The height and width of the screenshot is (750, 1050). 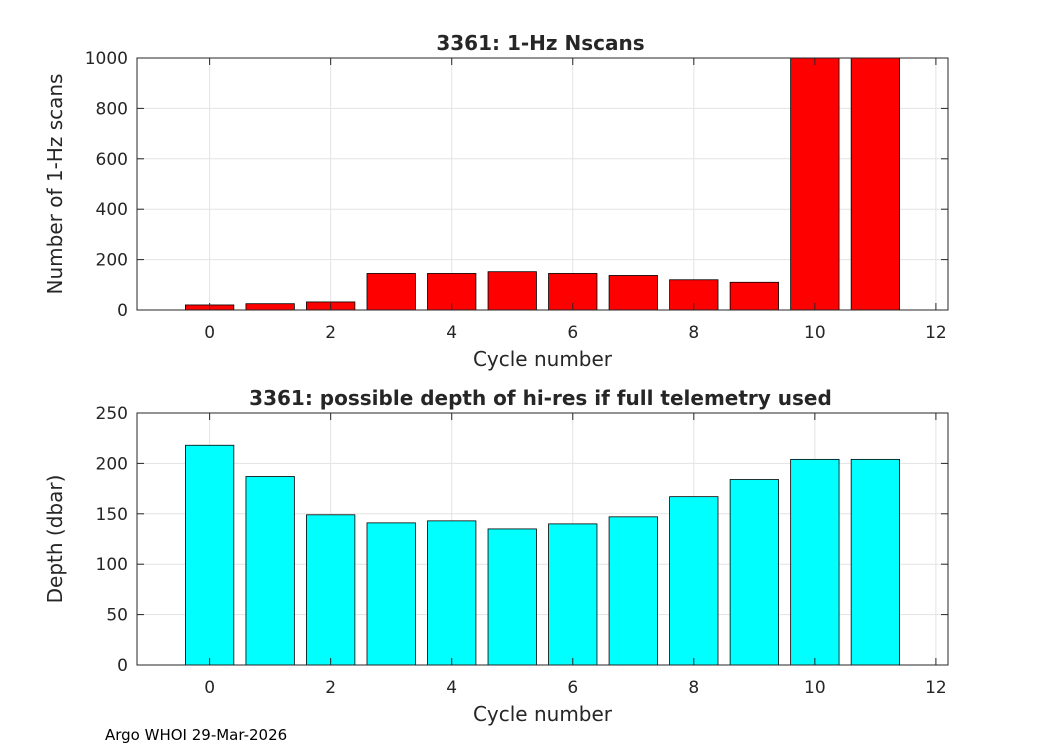 I want to click on y-tick-label: 800, so click(x=112, y=109).